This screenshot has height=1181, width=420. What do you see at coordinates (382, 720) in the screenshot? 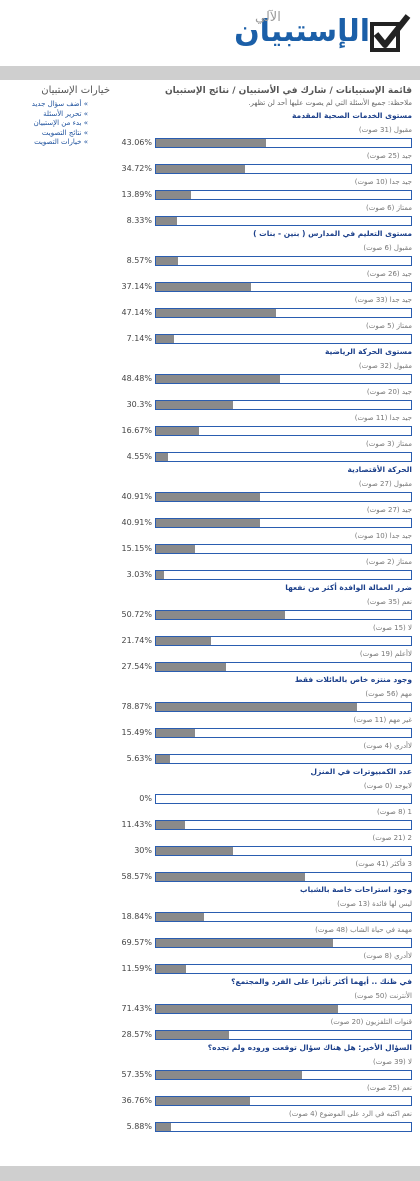
I see `option-label: غير مهم (11 صوت)` at bounding box center [382, 720].